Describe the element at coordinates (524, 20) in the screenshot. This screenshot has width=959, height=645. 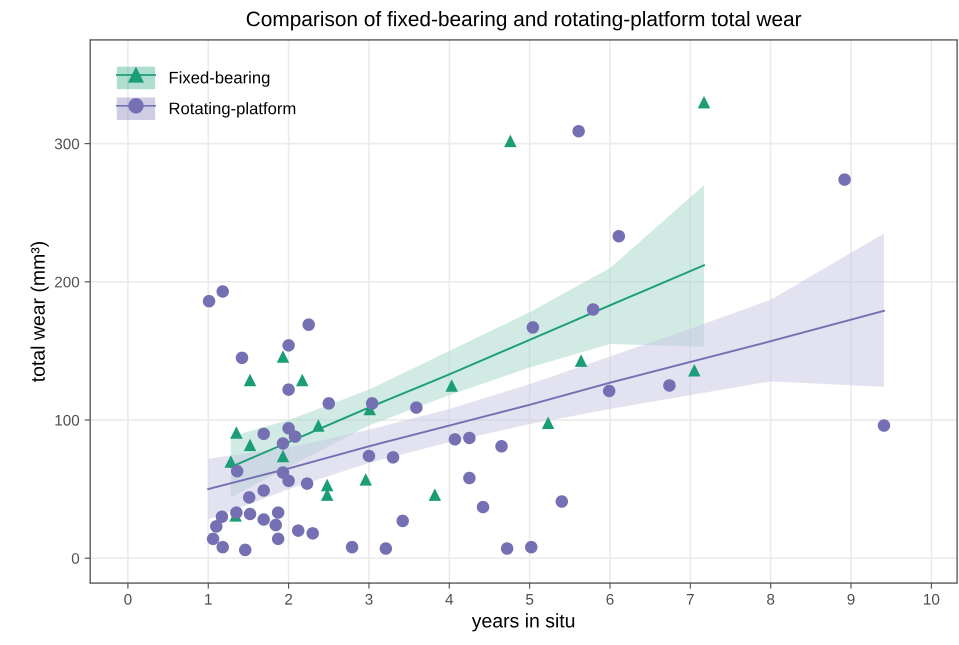
I see `chart-title: Comparison of fixed-bearing and rotating-platform total wear` at that location.